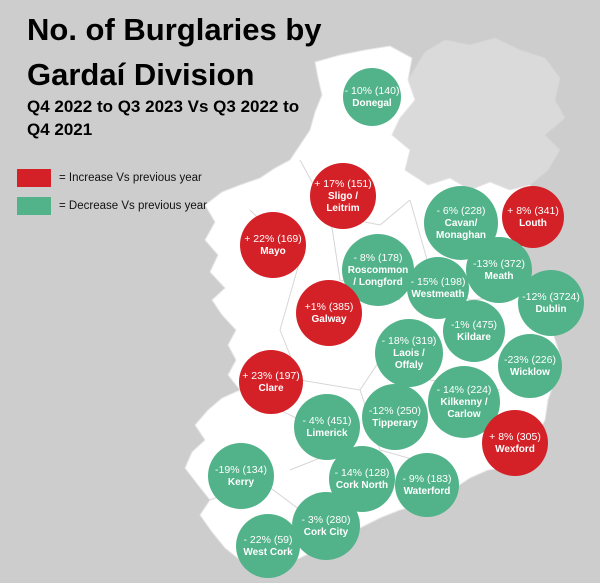 The width and height of the screenshot is (600, 583). I want to click on legend-increase-swatch, so click(34, 178).